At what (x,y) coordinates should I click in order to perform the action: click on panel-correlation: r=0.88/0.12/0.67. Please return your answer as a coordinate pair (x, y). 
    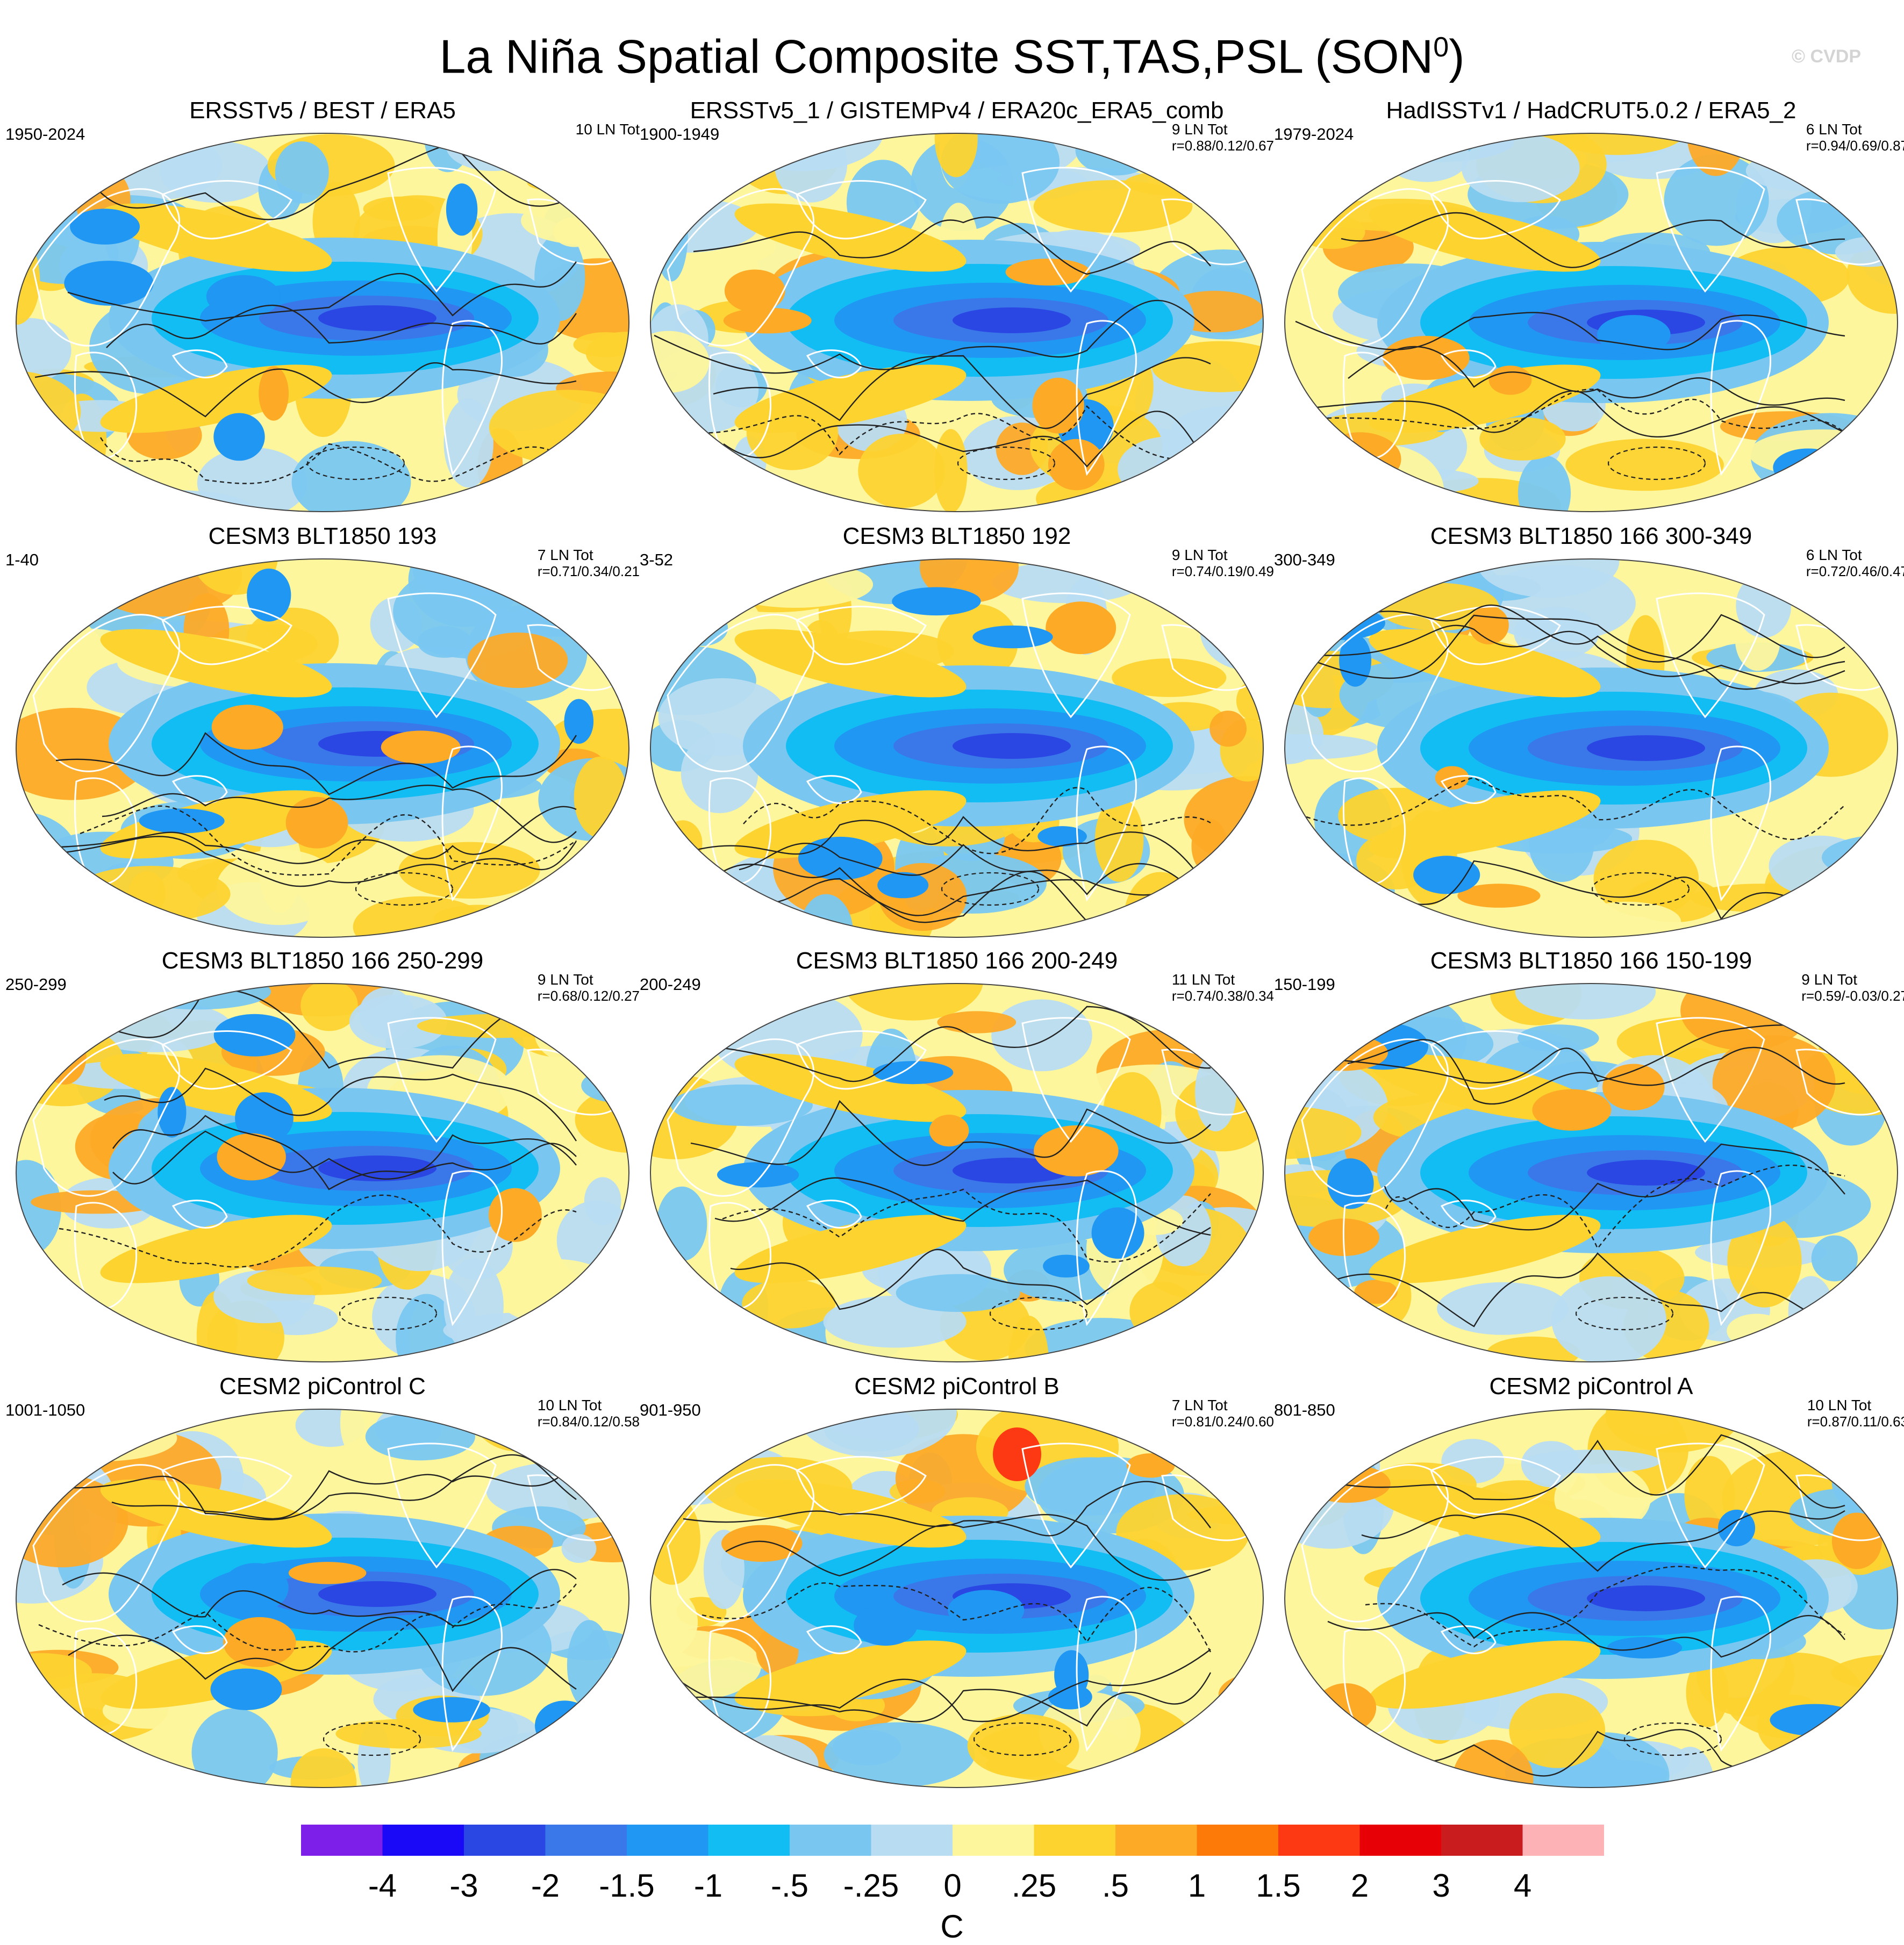
    Looking at the image, I should click on (1222, 146).